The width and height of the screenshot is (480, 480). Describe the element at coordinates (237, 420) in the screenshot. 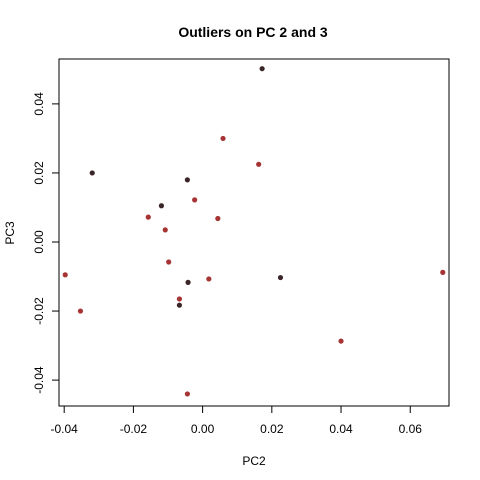

I see `x-axis: -0.04 -0.02 0.00 0.02 0.04 0.06` at that location.